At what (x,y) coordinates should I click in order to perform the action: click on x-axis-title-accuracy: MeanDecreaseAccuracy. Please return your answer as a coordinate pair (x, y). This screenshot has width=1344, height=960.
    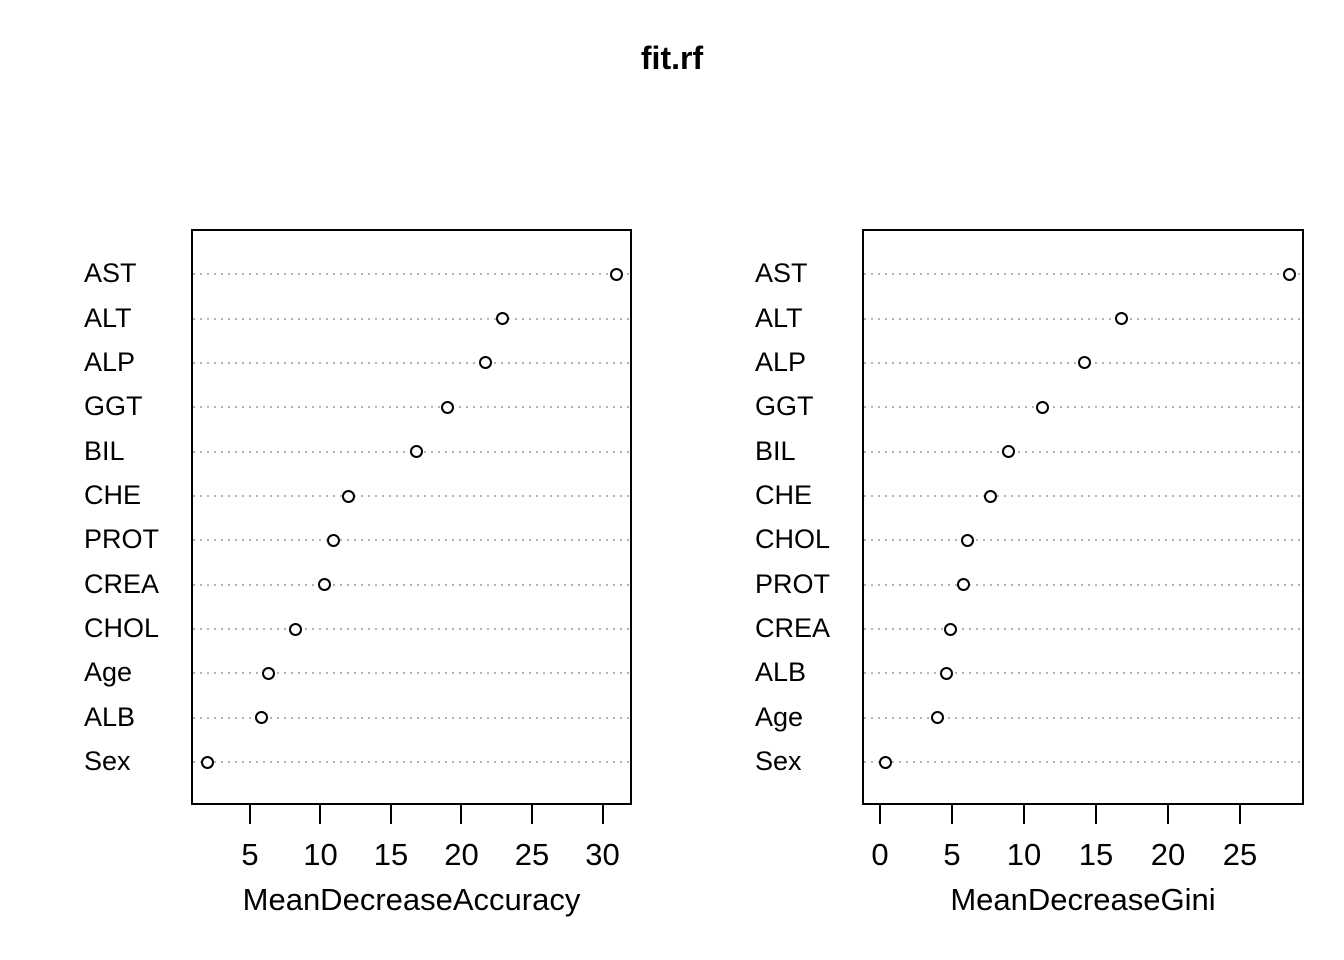
    Looking at the image, I should click on (411, 899).